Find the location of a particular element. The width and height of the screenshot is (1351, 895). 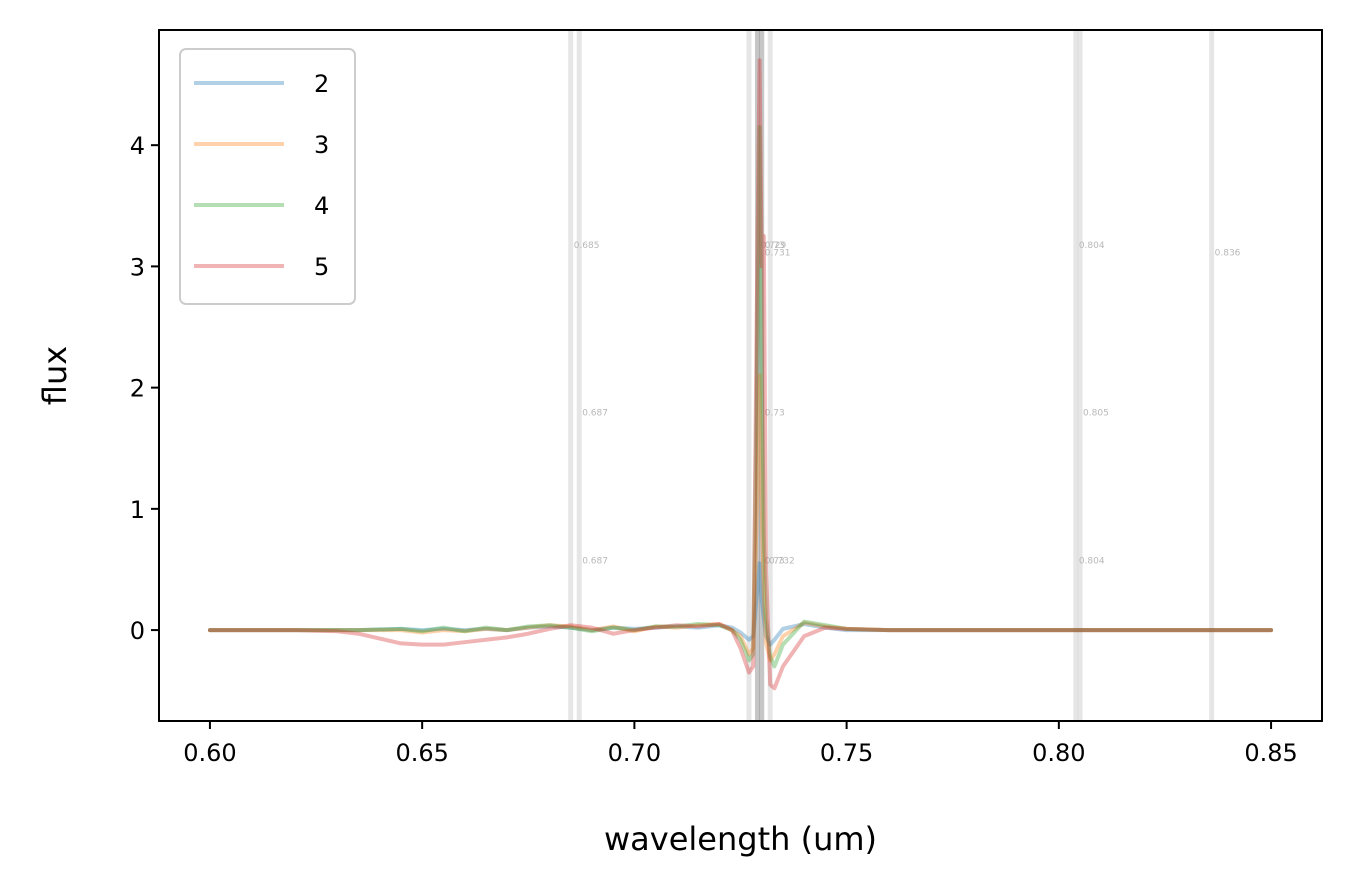

y-tick-label: 4 is located at coordinates (137, 146).